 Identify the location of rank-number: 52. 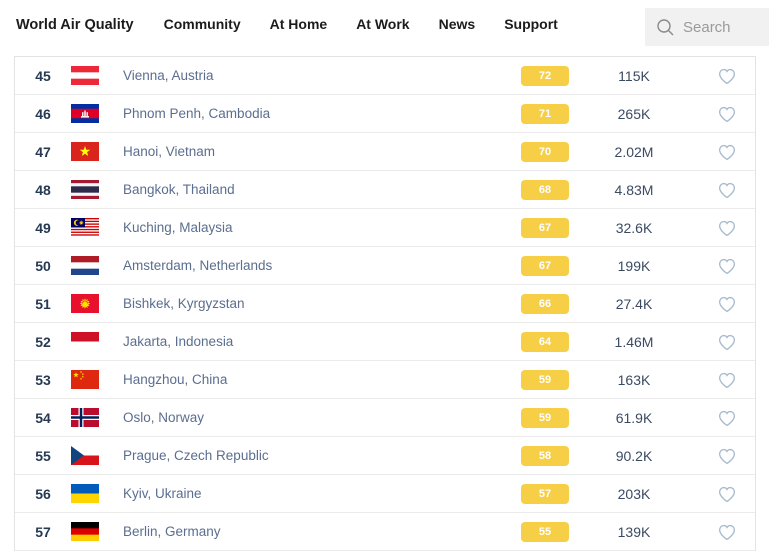
(43, 341).